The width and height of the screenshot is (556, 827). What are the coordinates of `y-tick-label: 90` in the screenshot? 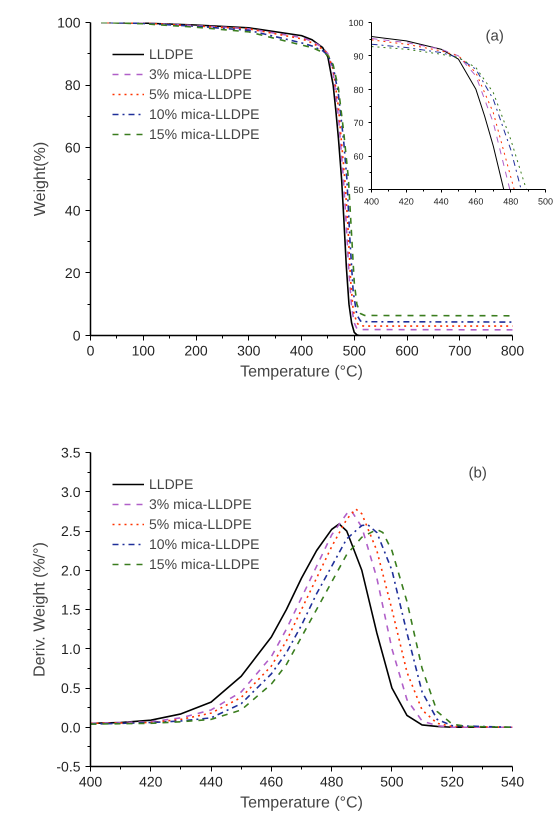 It's located at (358, 56).